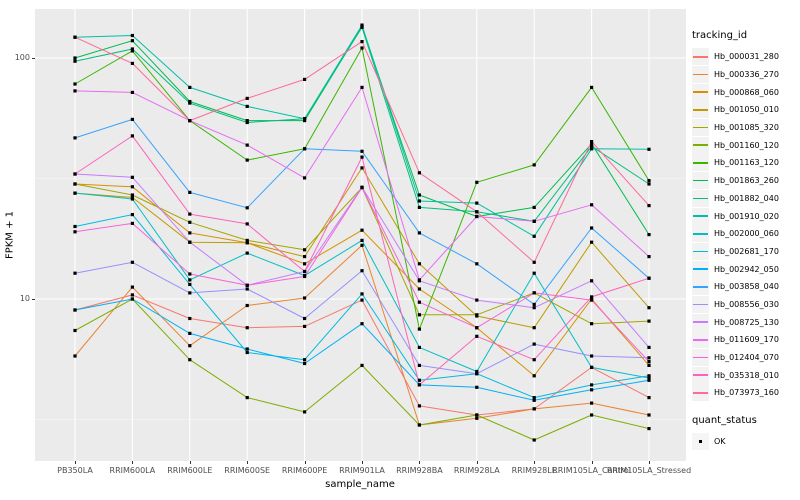  What do you see at coordinates (304, 470) in the screenshot?
I see `x-tick-label: RRIM600PE` at bounding box center [304, 470].